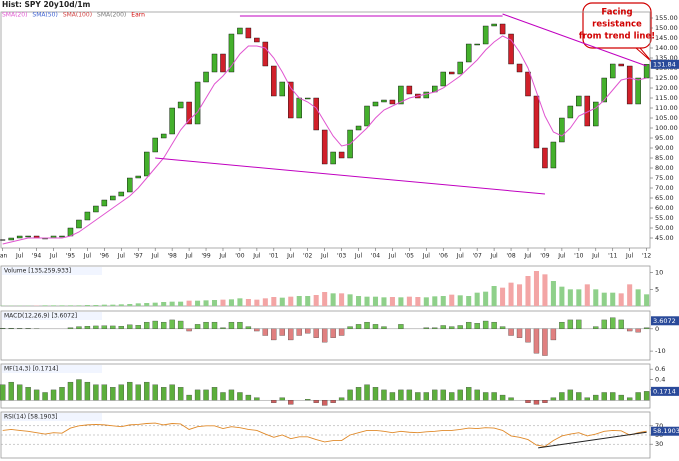 This screenshot has height=461, width=679. I want to click on x-tick-label: '09, so click(544, 256).